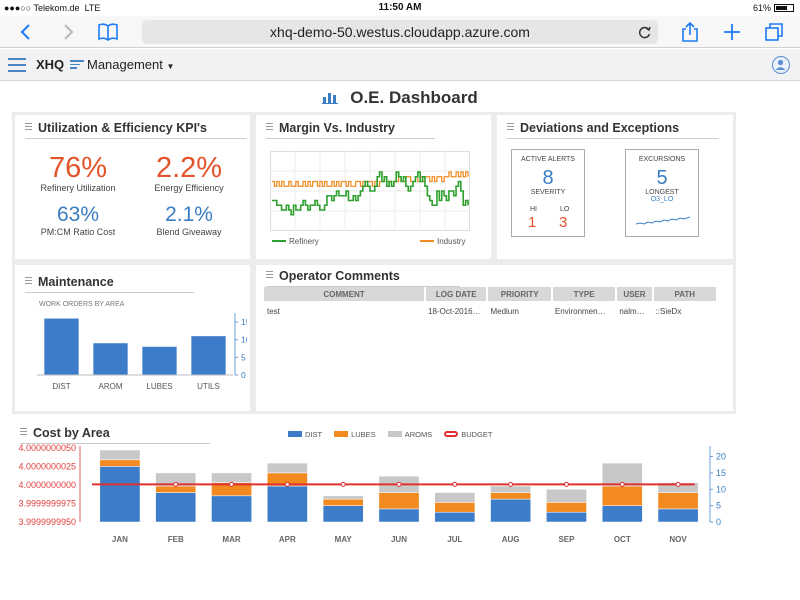 Image resolution: width=800 pixels, height=600 pixels. I want to click on carrier: ●●●○○ Telekom.de LTE, so click(52, 8).